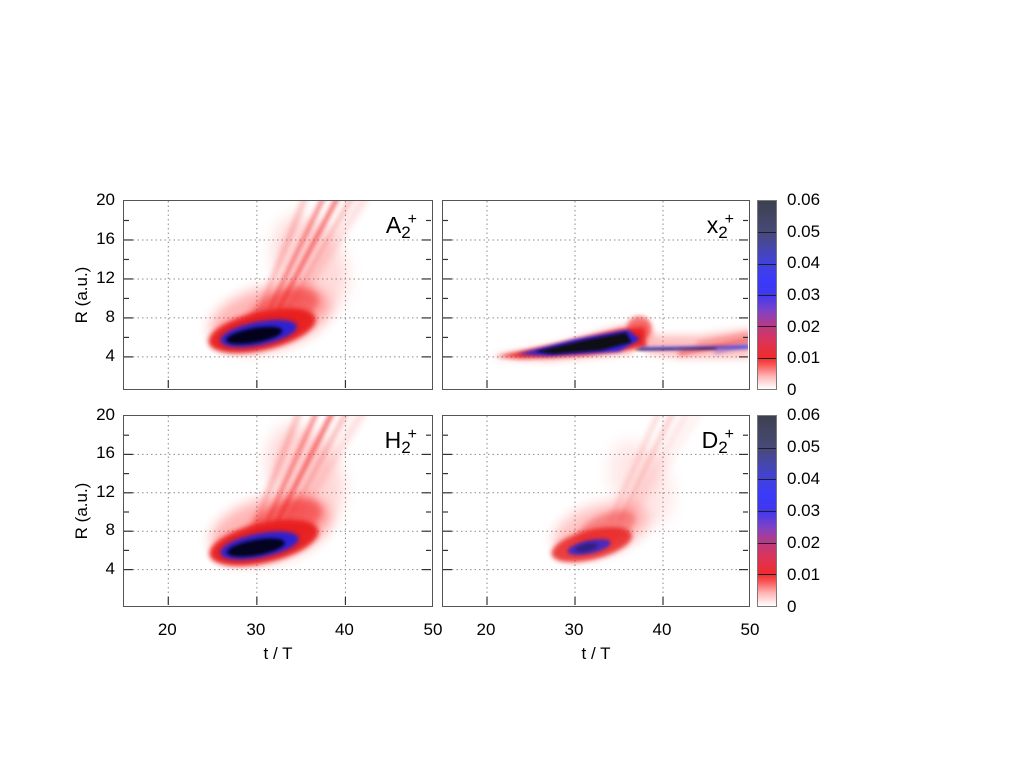  I want to click on panel-label-h2: H2+, so click(401, 441).